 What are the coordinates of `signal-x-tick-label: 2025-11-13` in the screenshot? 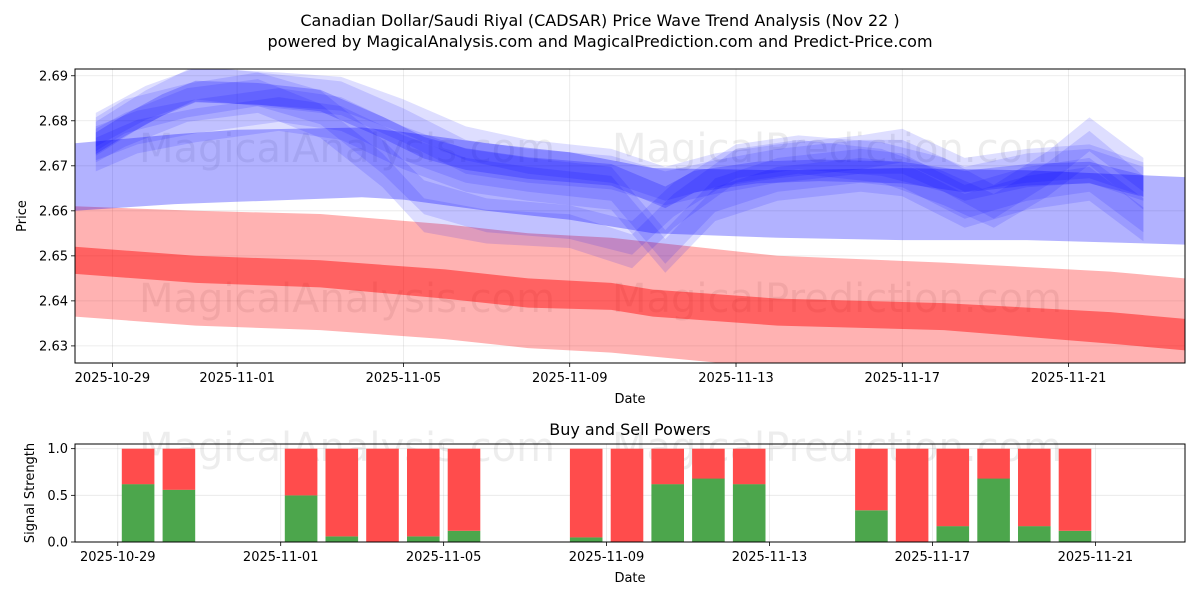 It's located at (770, 557).